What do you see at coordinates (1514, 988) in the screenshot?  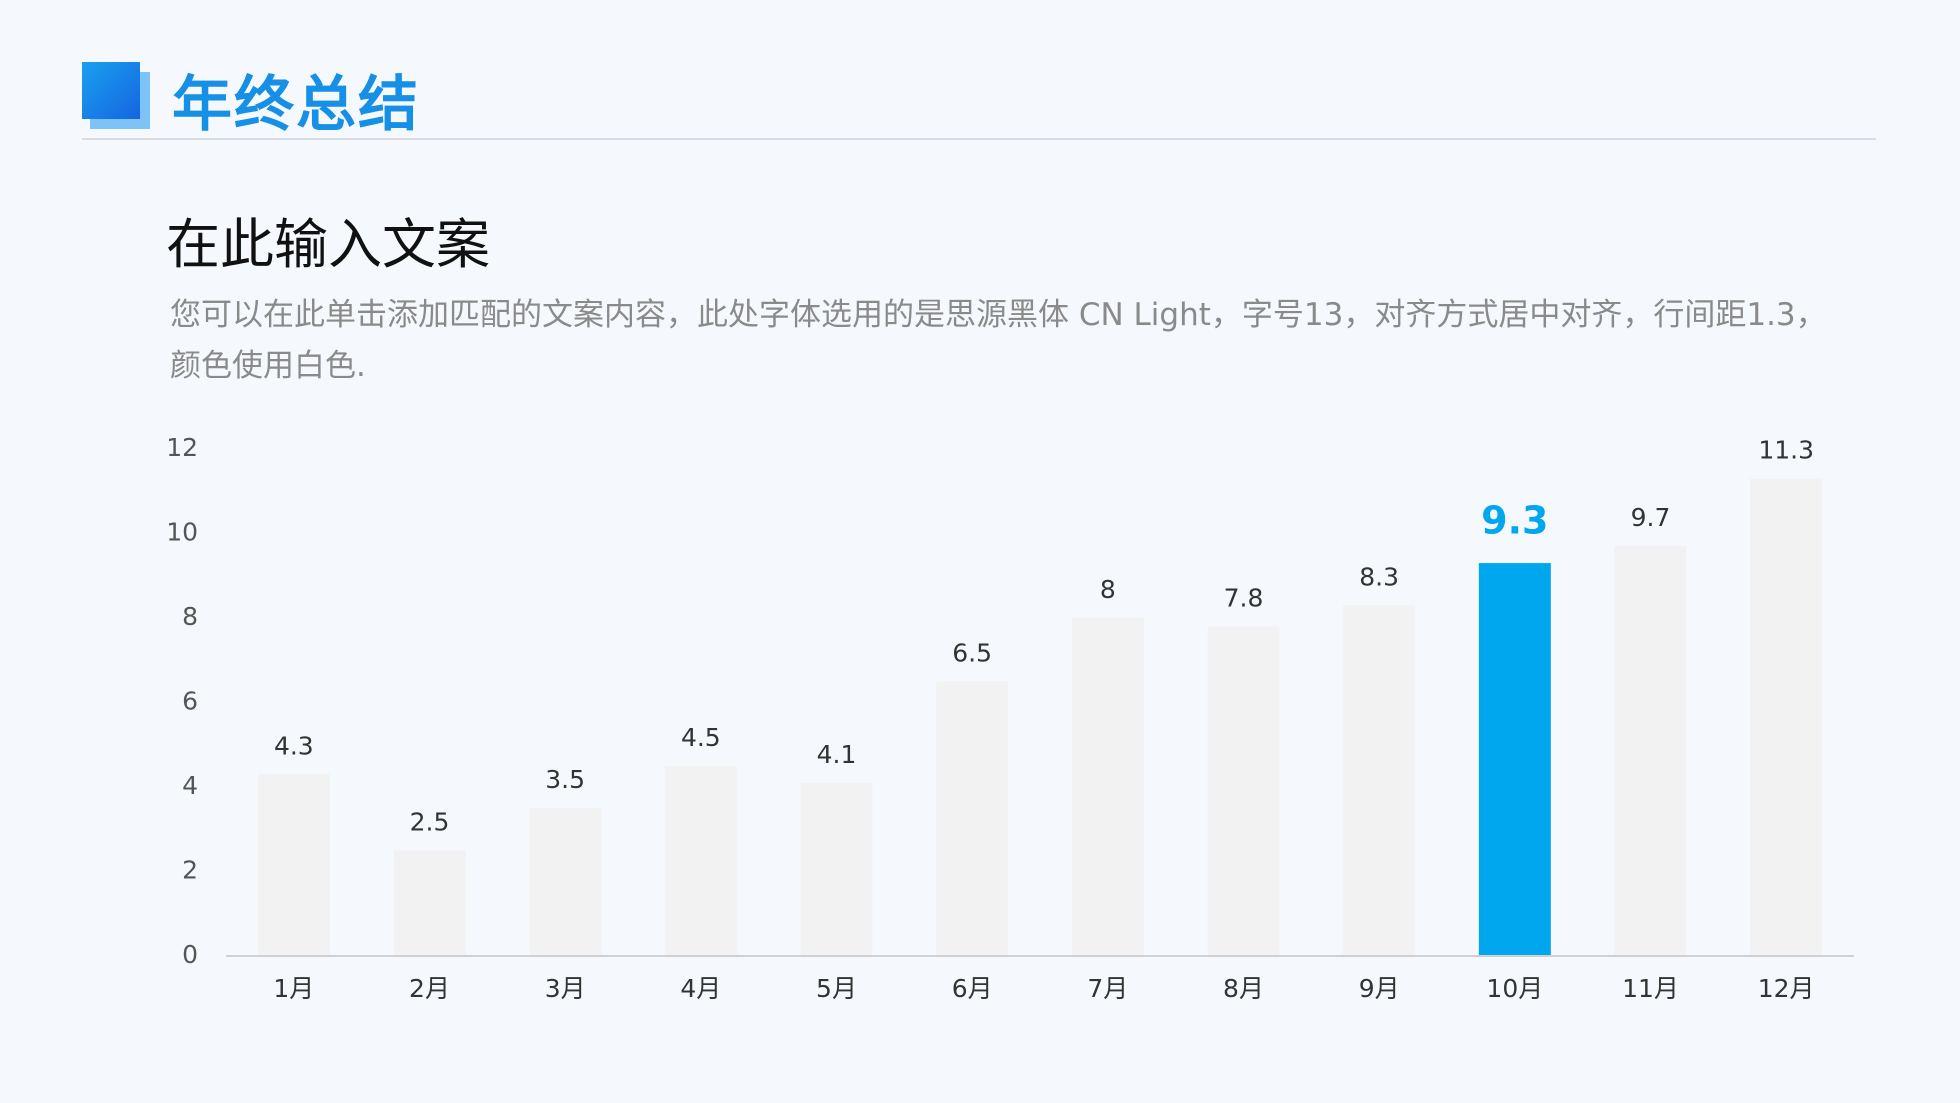 I see `x-tick-label: 10月` at bounding box center [1514, 988].